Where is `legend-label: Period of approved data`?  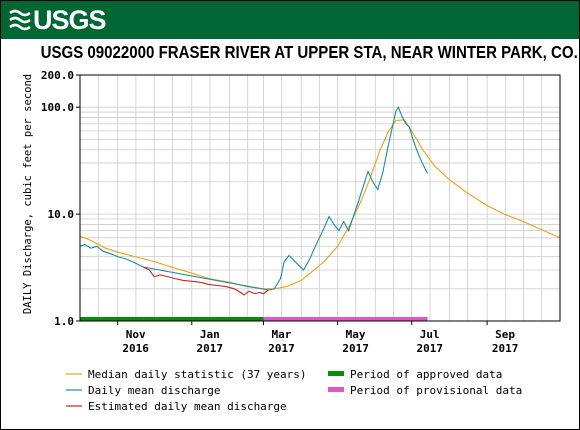 legend-label: Period of approved data is located at coordinates (426, 374).